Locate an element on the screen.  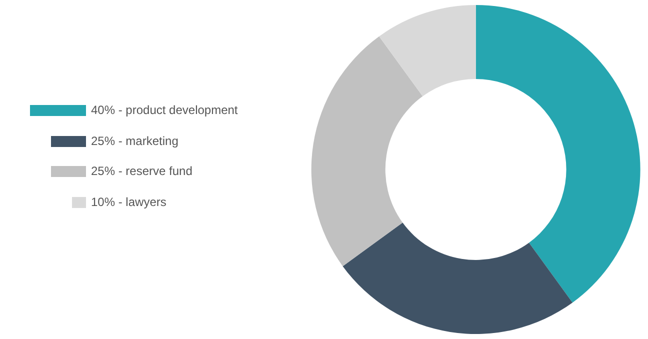
legend-label: 10% - lawyers is located at coordinates (128, 202).